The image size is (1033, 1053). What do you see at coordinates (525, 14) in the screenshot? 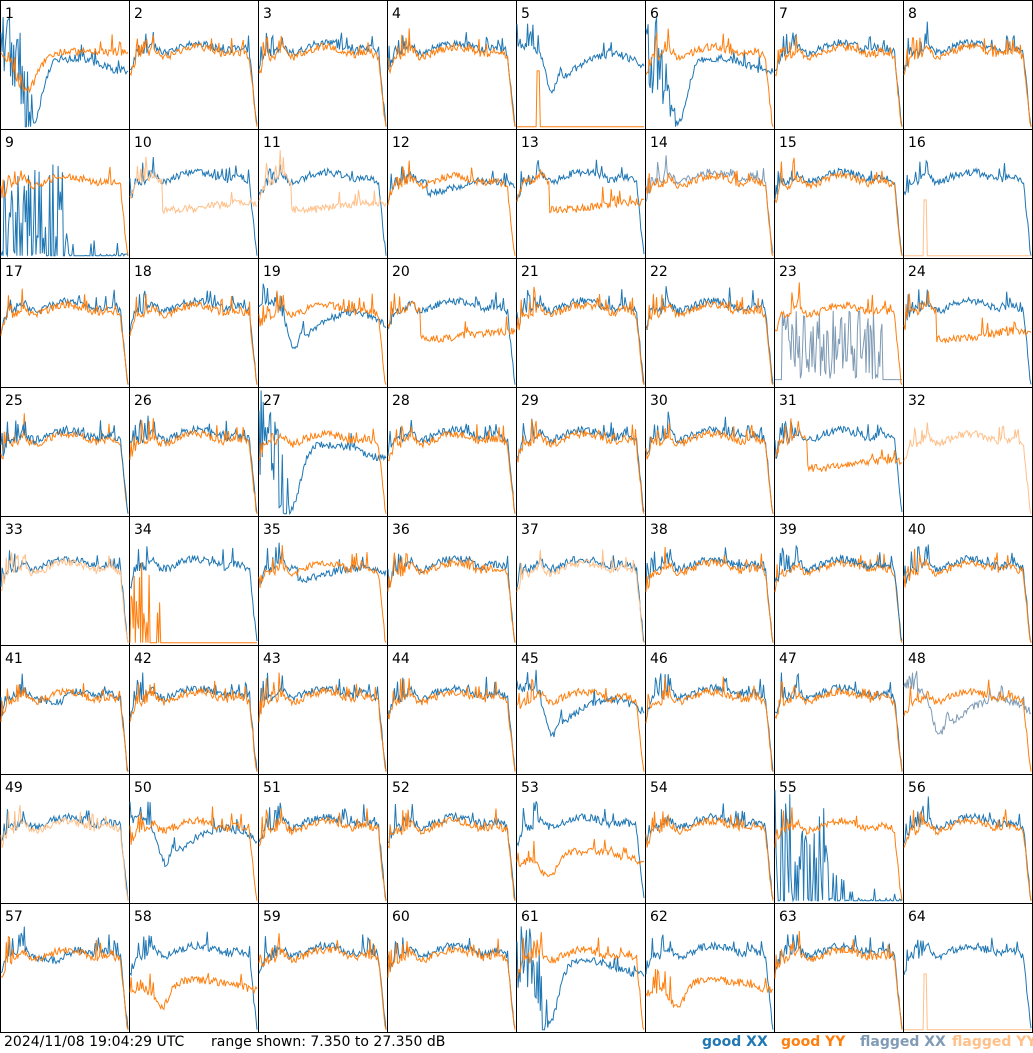
I see `panel-label-5: 5` at bounding box center [525, 14].